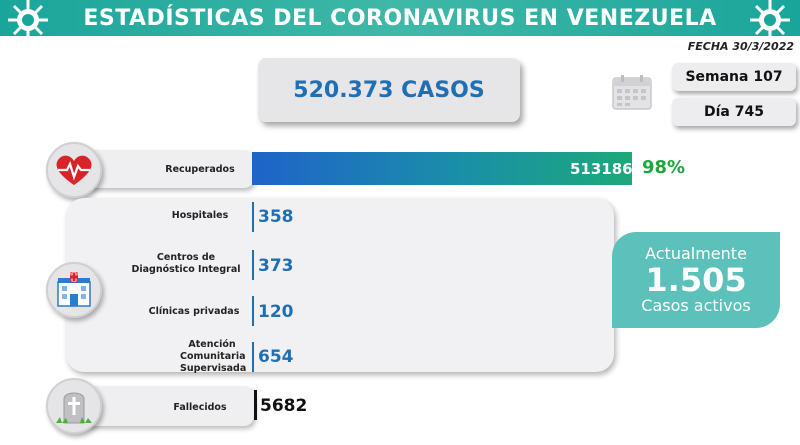 The width and height of the screenshot is (800, 445). What do you see at coordinates (213, 356) in the screenshot?
I see `community-care-label: Atención Comunitaria Supervisada` at bounding box center [213, 356].